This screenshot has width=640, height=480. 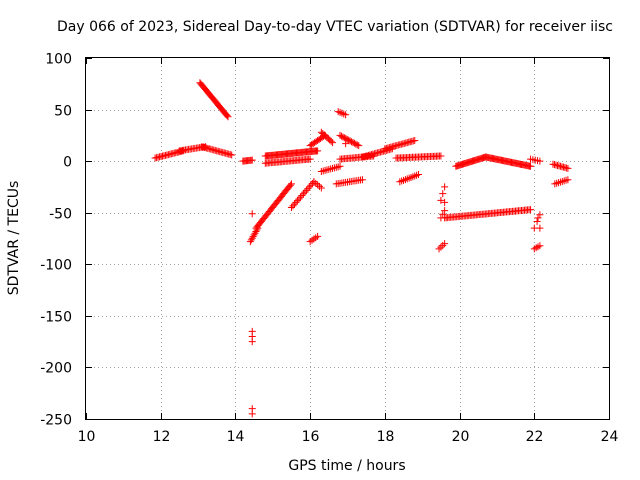 I want to click on x-tick-label: 24, so click(x=610, y=437).